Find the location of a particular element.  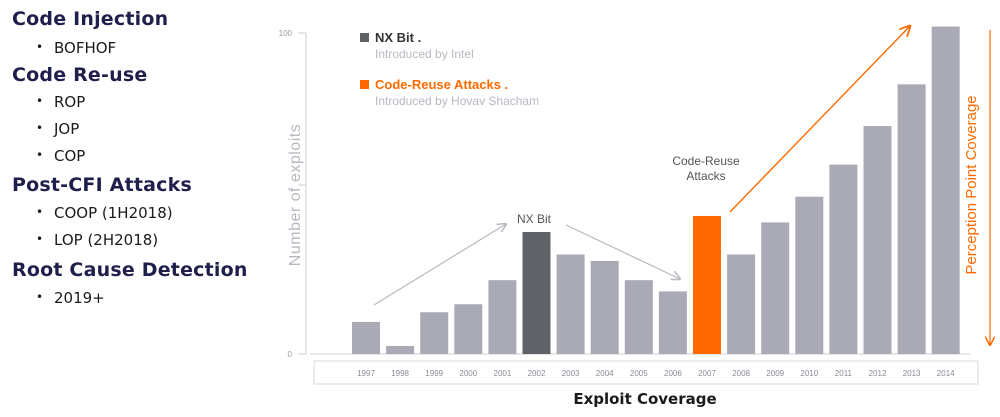

legend-label: NX Bit . is located at coordinates (398, 37).